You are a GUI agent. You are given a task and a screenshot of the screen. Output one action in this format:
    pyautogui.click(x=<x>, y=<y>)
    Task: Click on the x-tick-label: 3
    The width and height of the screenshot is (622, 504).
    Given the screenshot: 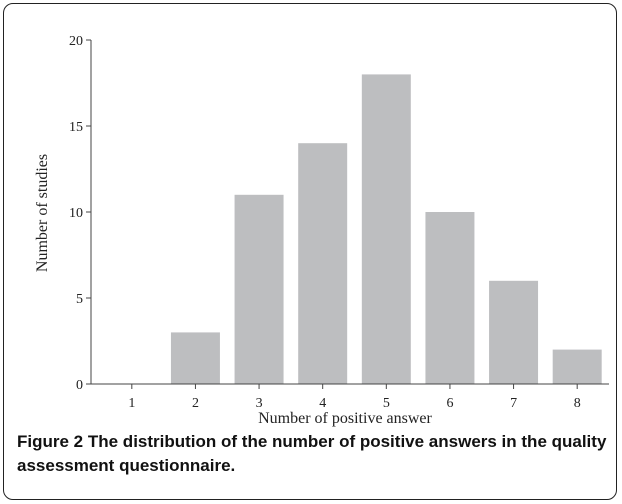 What is the action you would take?
    pyautogui.click(x=259, y=403)
    